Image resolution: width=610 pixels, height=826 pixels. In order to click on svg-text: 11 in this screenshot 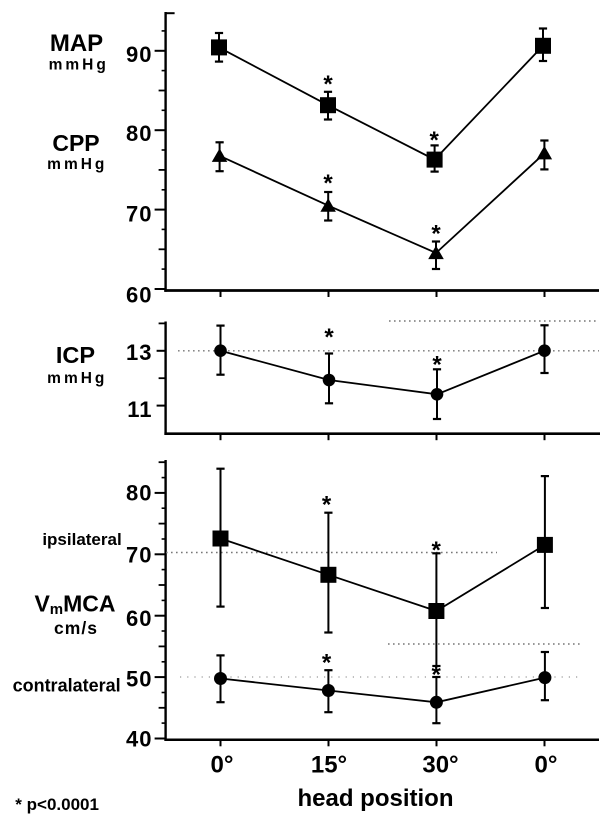, I will do `click(139, 409)`.